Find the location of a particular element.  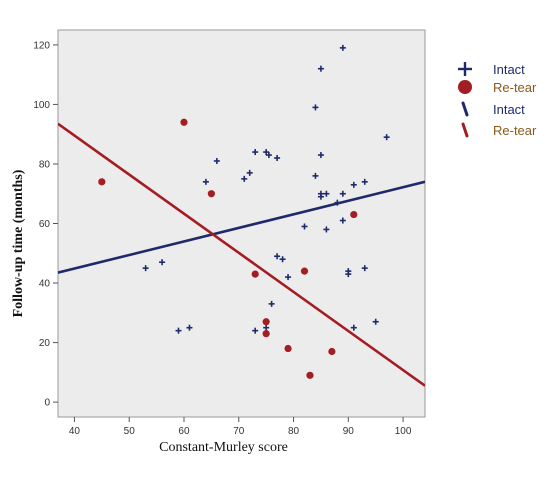

y-tick-label: 60 is located at coordinates (45, 224).